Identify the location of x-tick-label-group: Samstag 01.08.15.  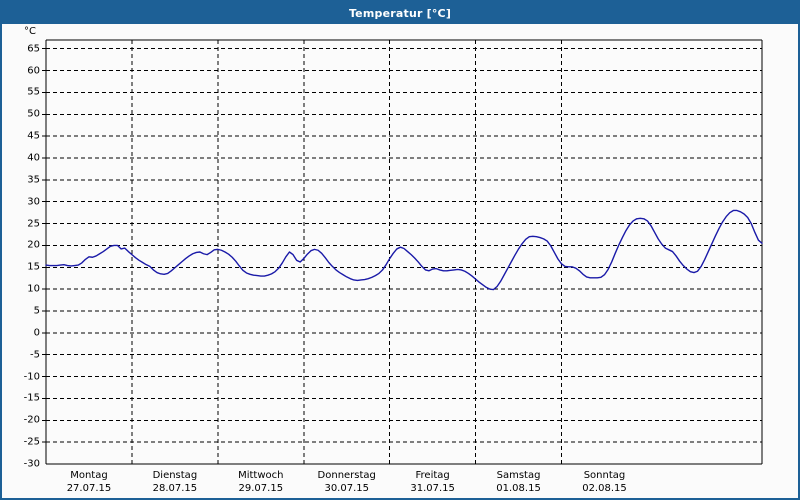
(518, 482).